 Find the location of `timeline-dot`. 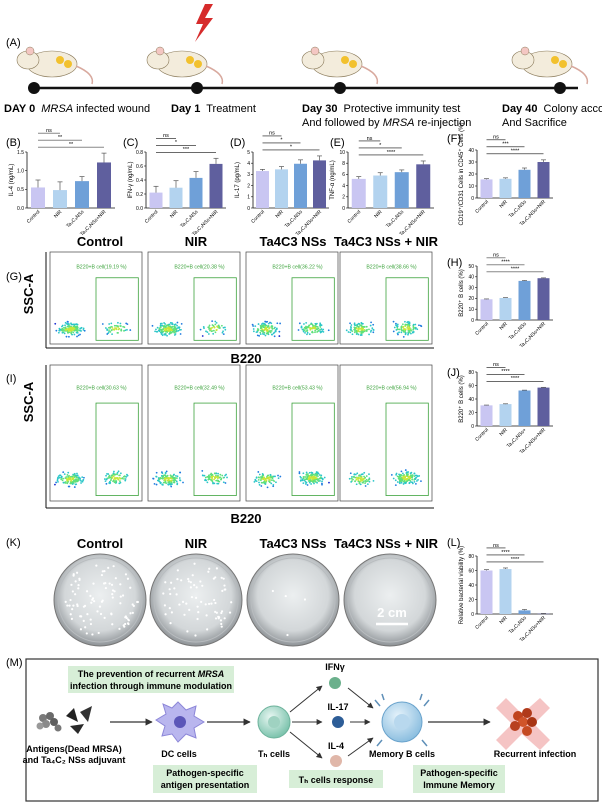

timeline-dot is located at coordinates (340, 88).